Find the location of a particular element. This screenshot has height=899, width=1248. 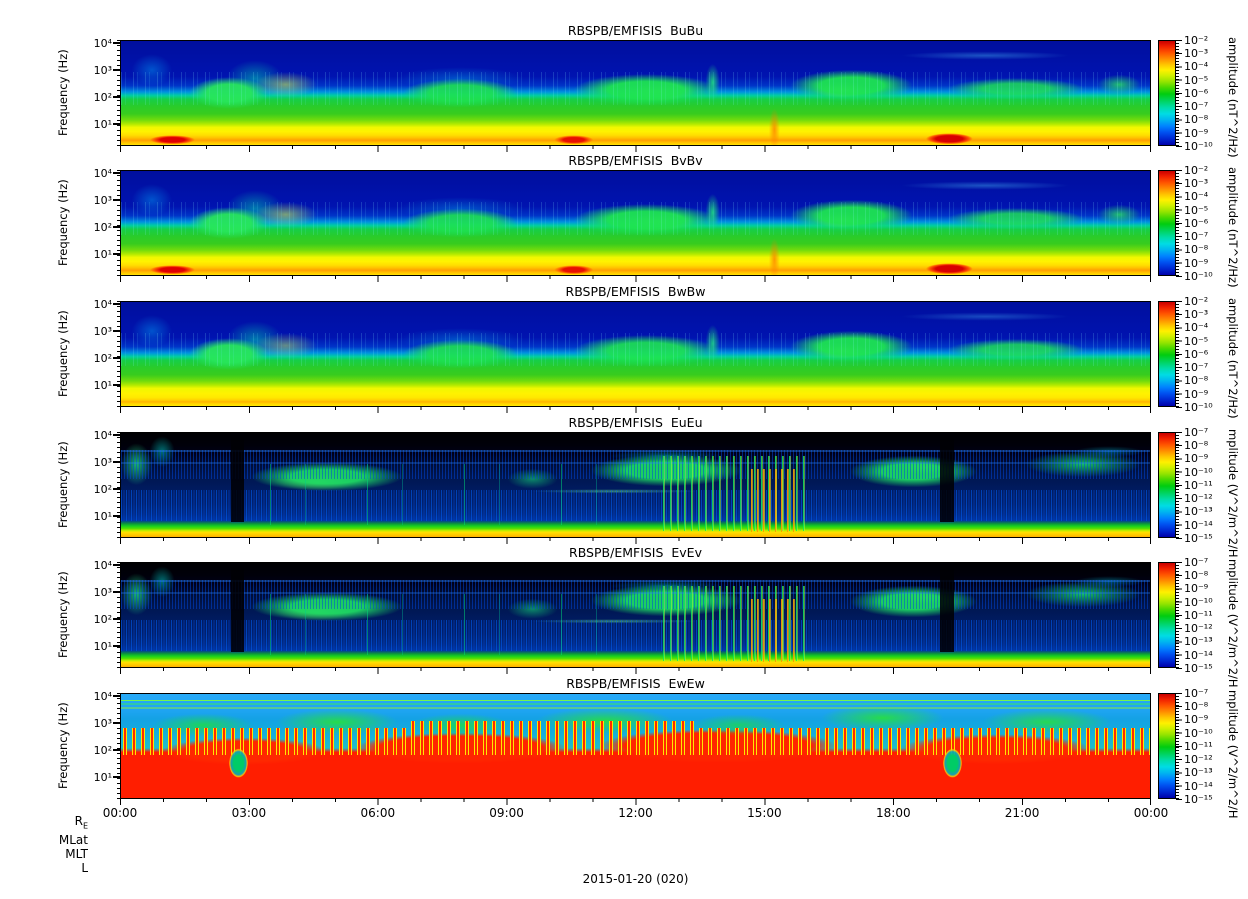

spectrogram-bubu is located at coordinates (635, 93).